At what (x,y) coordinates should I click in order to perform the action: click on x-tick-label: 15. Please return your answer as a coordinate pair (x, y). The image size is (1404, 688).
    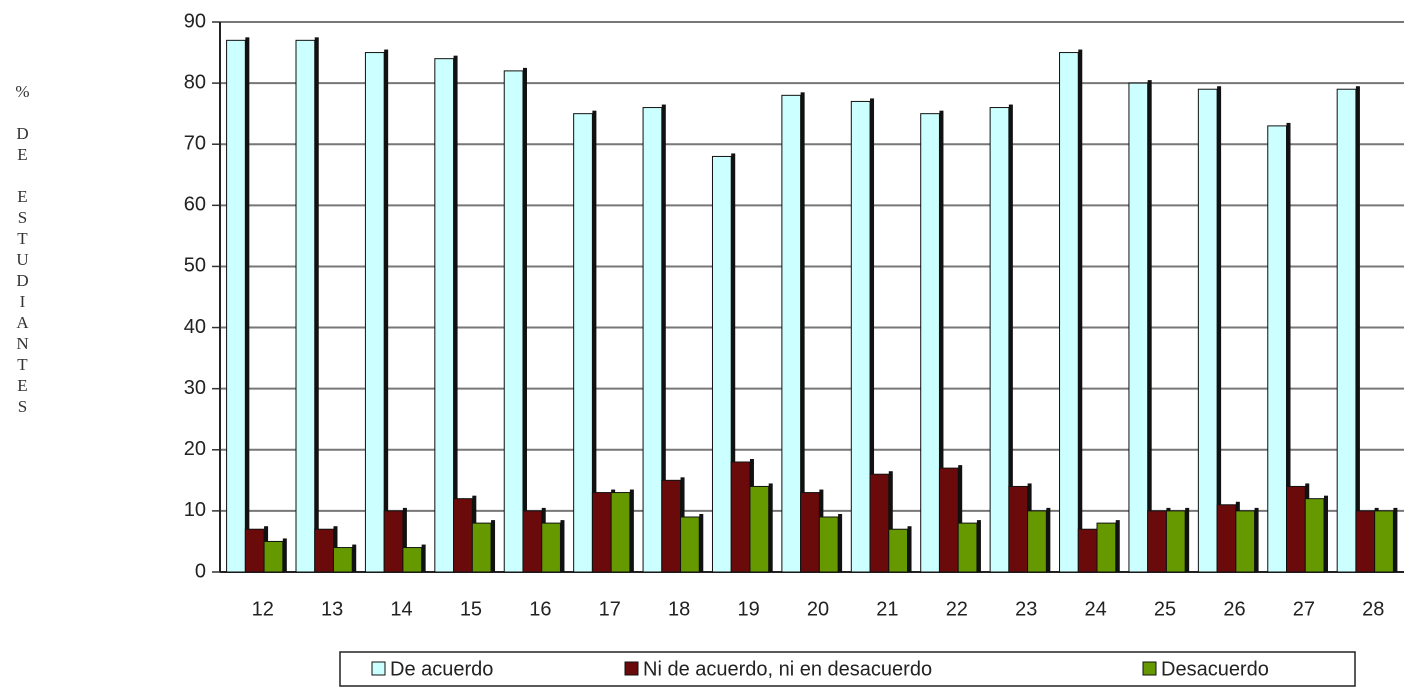
    Looking at the image, I should click on (471, 609).